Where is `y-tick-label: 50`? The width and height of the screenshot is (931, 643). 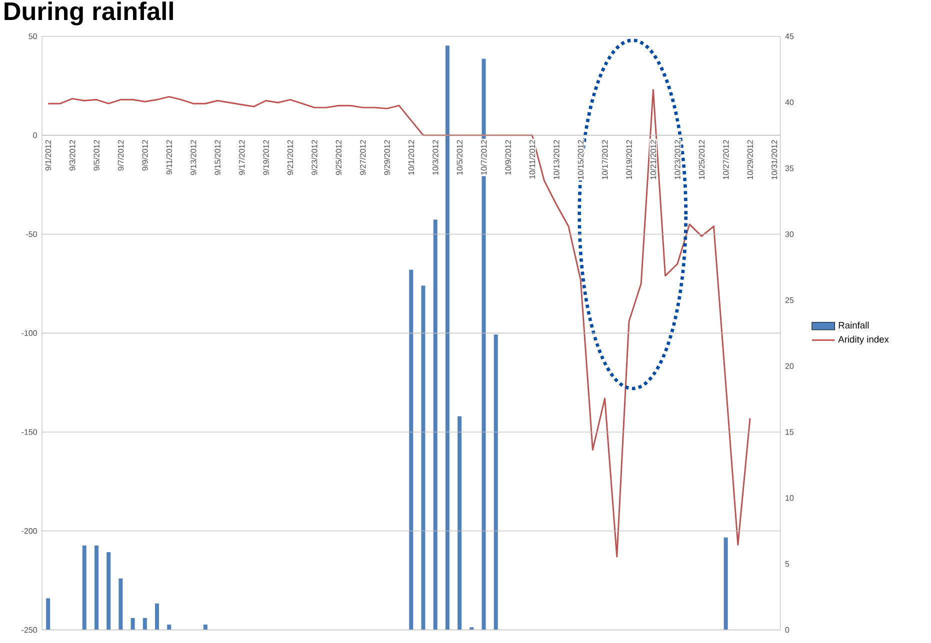 y-tick-label: 50 is located at coordinates (32, 37).